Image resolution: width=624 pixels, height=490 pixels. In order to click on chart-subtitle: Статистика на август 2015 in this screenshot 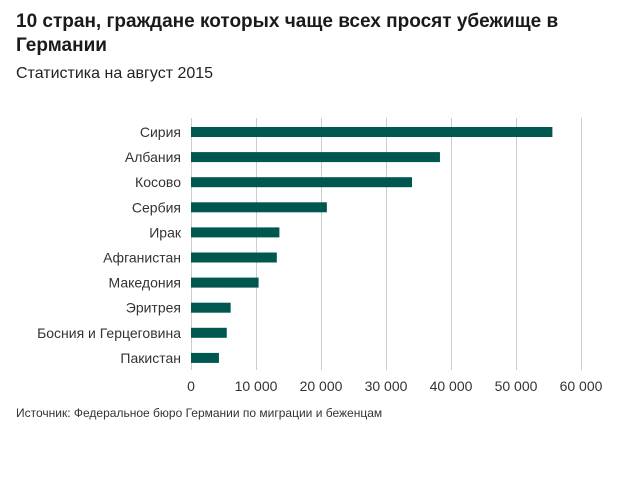, I will do `click(115, 73)`.